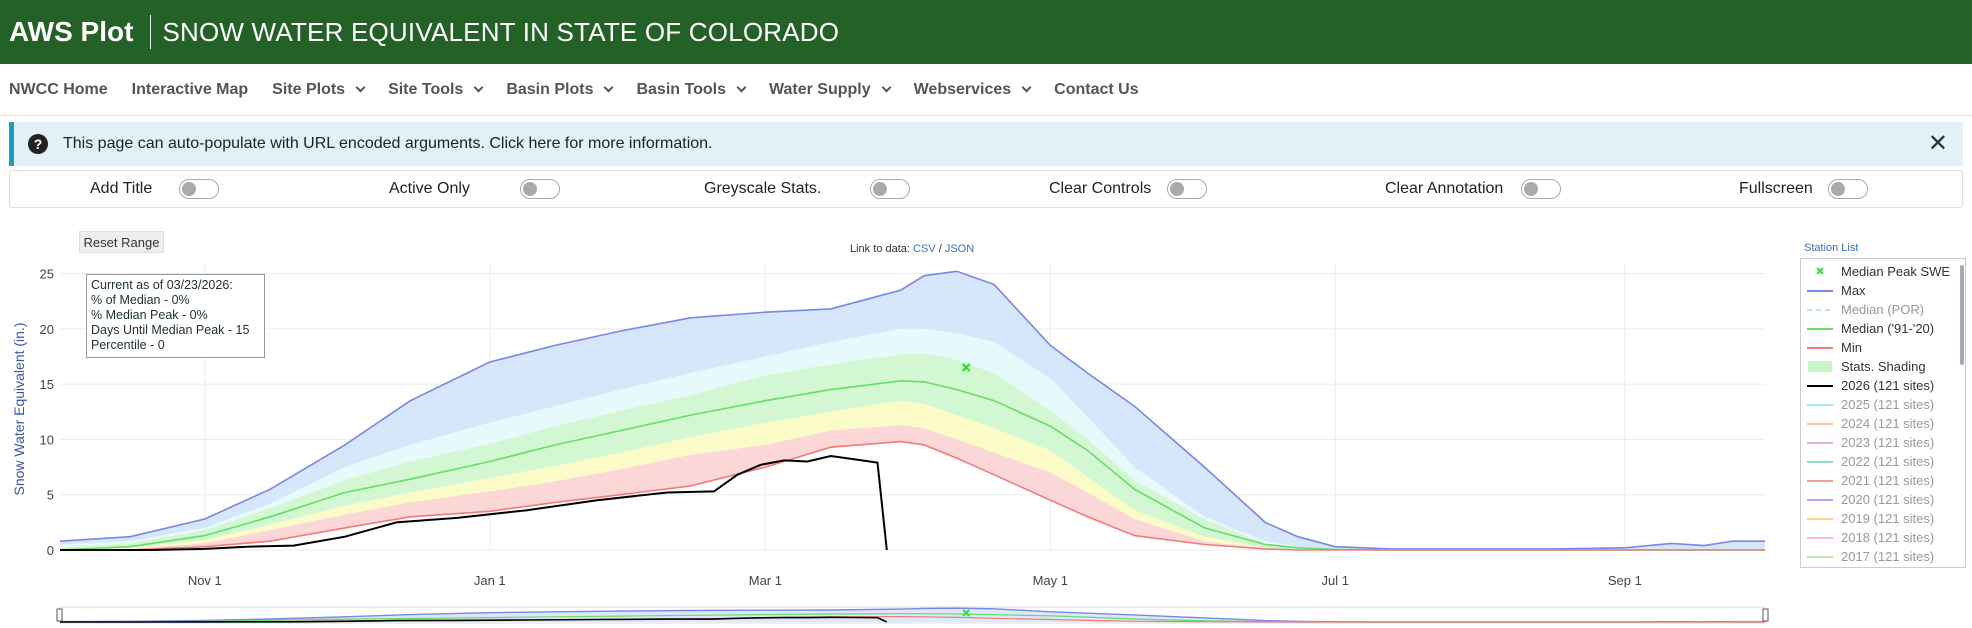 This screenshot has width=1972, height=628. I want to click on legend-item: Min, so click(1883, 347).